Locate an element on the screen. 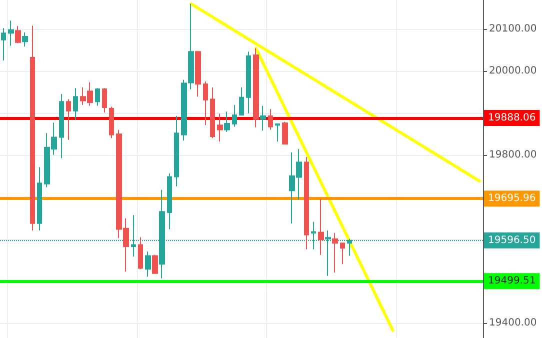 The width and height of the screenshot is (542, 338). ref-line-label: 19499.51 is located at coordinates (512, 281).